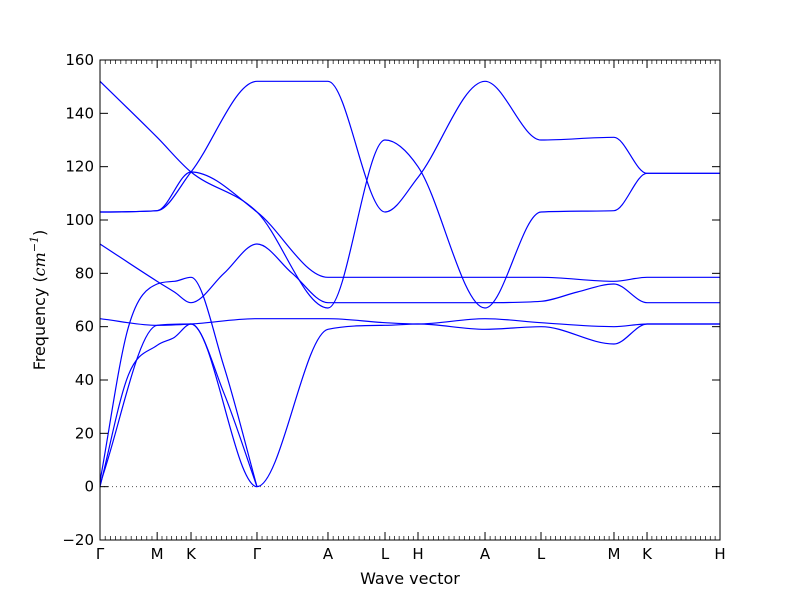  What do you see at coordinates (417, 554) in the screenshot?
I see `x-tick-label-6: H` at bounding box center [417, 554].